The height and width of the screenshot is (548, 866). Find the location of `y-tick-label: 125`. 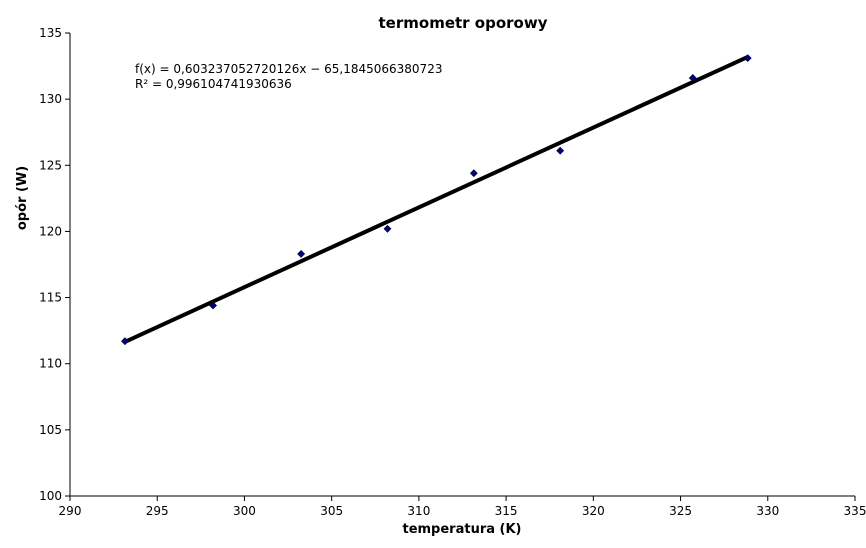

y-tick-label: 125 is located at coordinates (50, 165).